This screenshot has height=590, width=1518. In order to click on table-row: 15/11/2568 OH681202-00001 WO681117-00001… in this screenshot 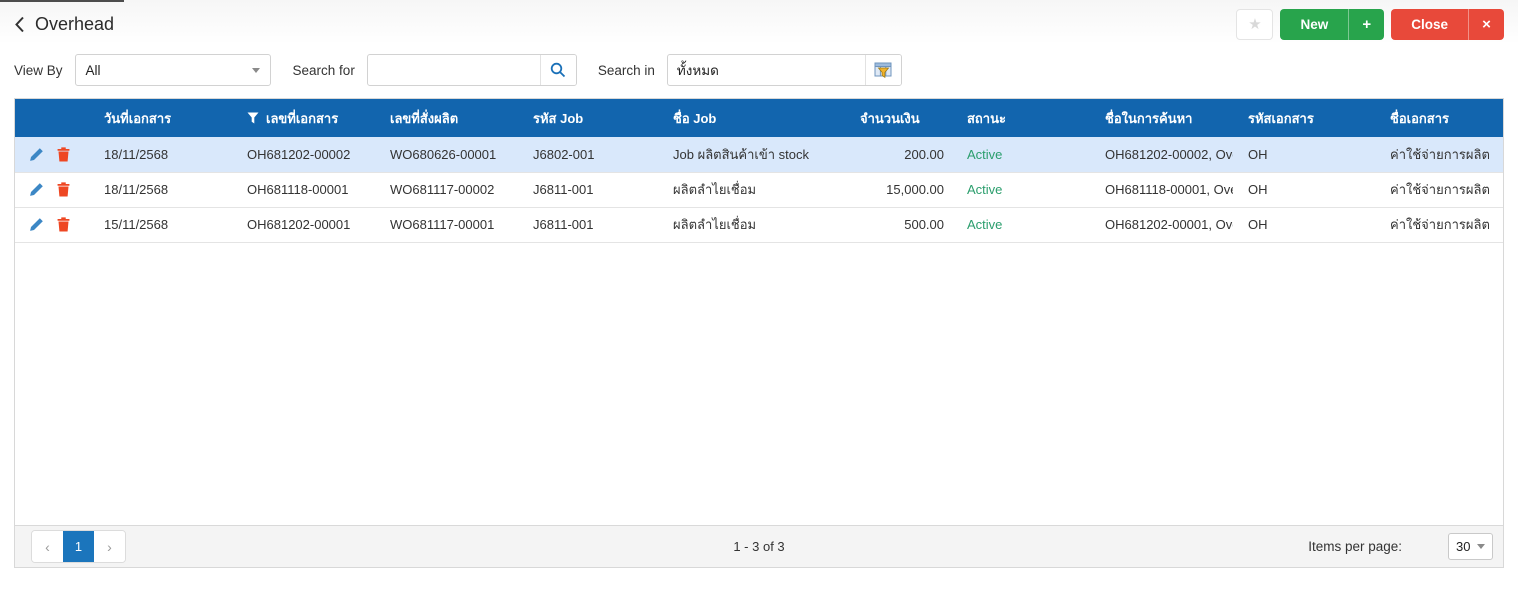, I will do `click(759, 225)`.